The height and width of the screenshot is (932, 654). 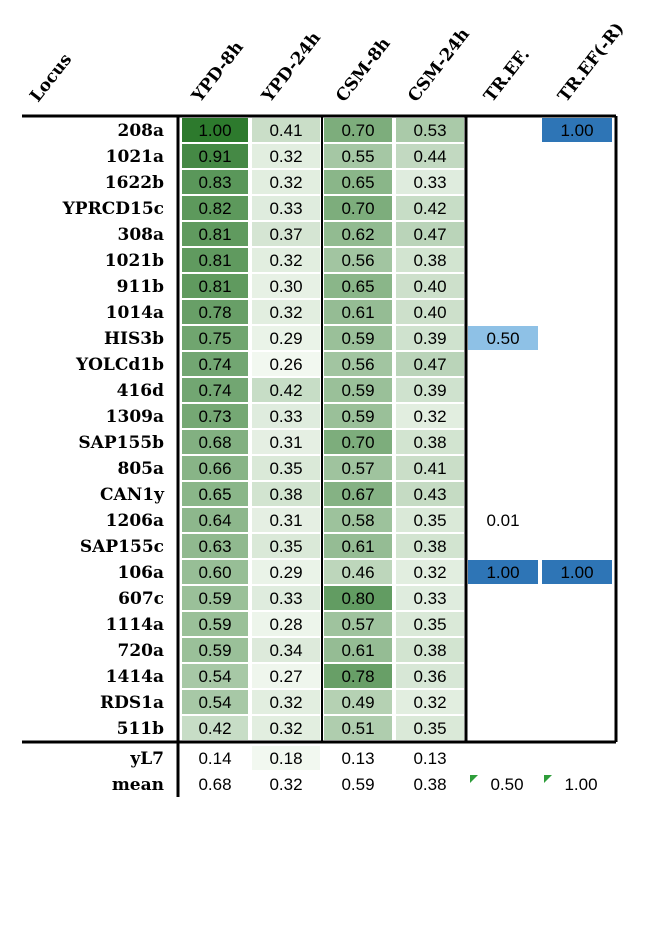 I want to click on locus-label: YPRCD15c, so click(x=113, y=209).